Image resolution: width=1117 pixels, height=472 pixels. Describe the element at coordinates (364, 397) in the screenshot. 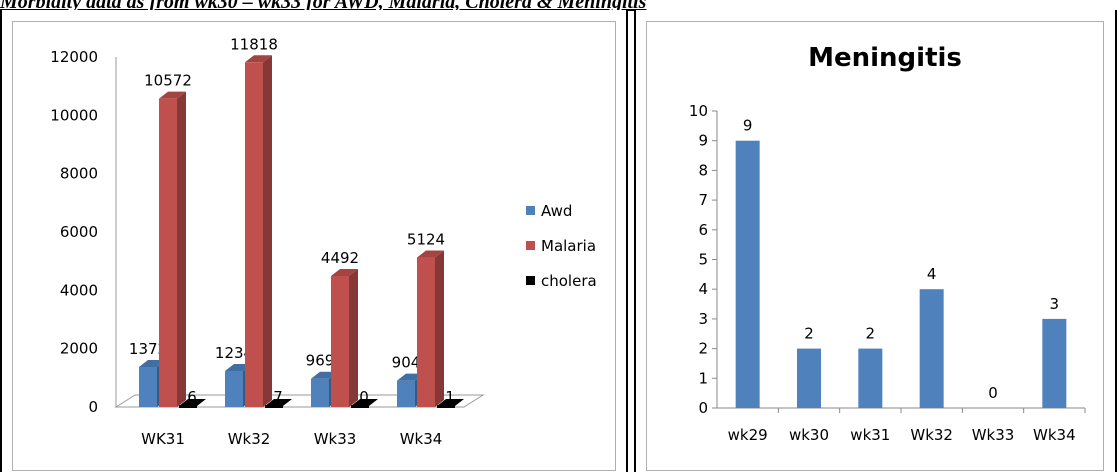

I see `data-label-cholera: 0` at that location.